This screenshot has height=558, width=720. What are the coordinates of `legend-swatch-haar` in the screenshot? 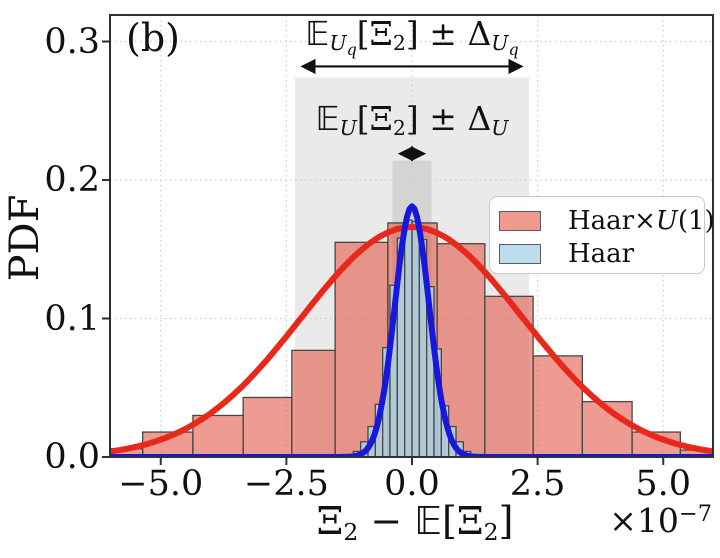 It's located at (520, 253).